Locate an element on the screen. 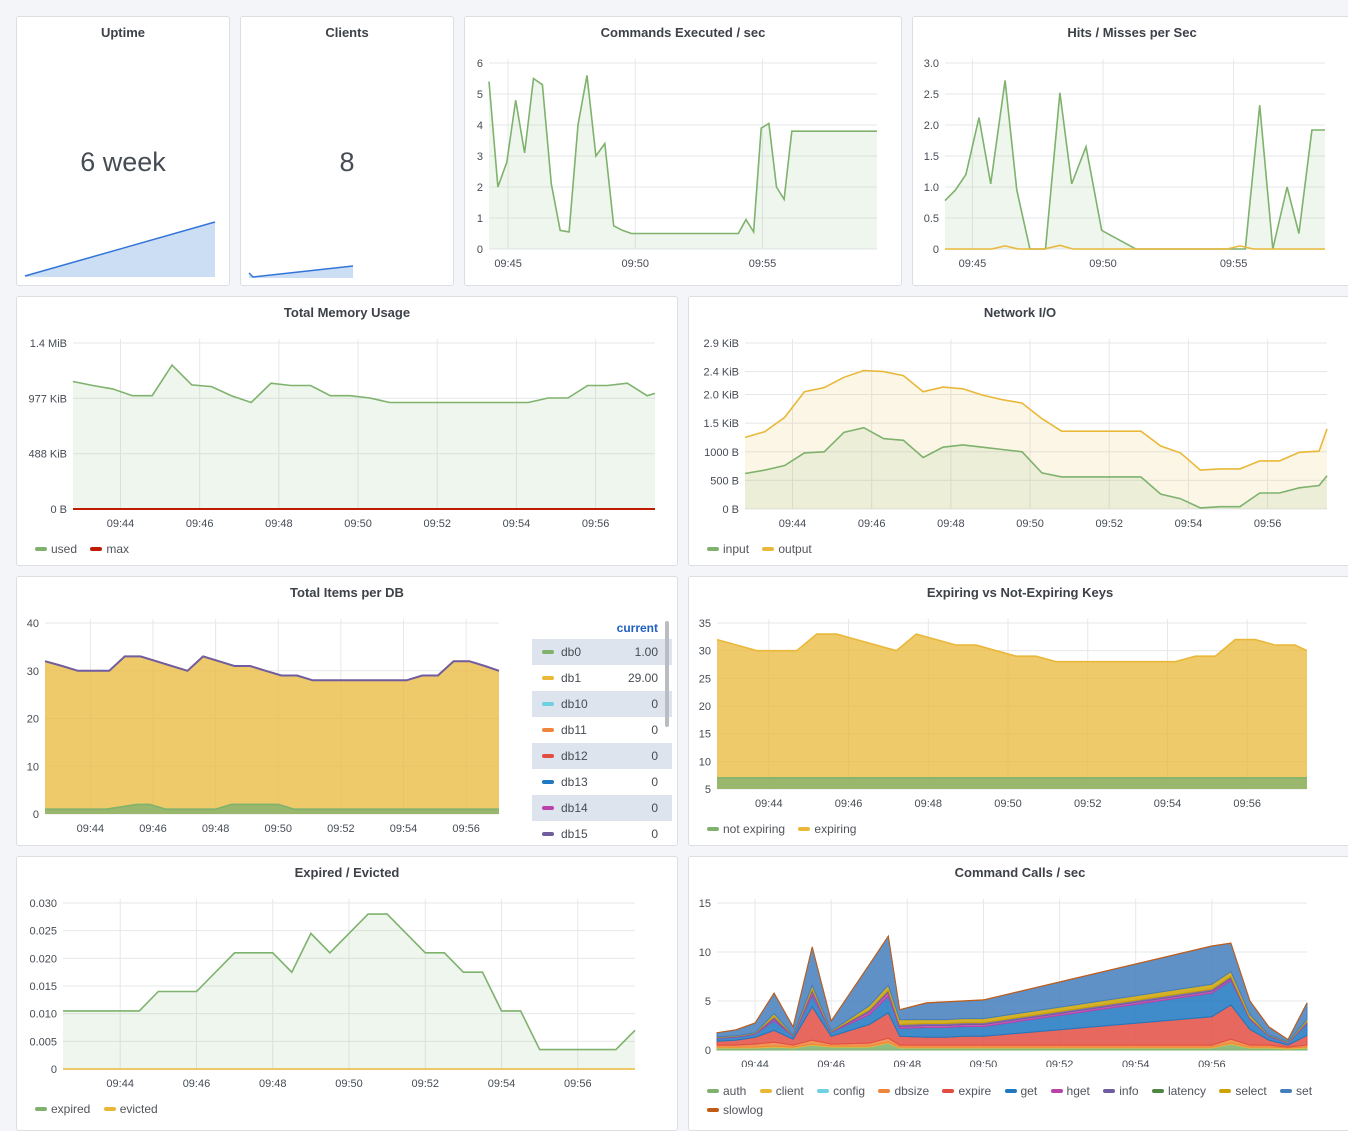  db-current-value: 29.00 is located at coordinates (642, 678).